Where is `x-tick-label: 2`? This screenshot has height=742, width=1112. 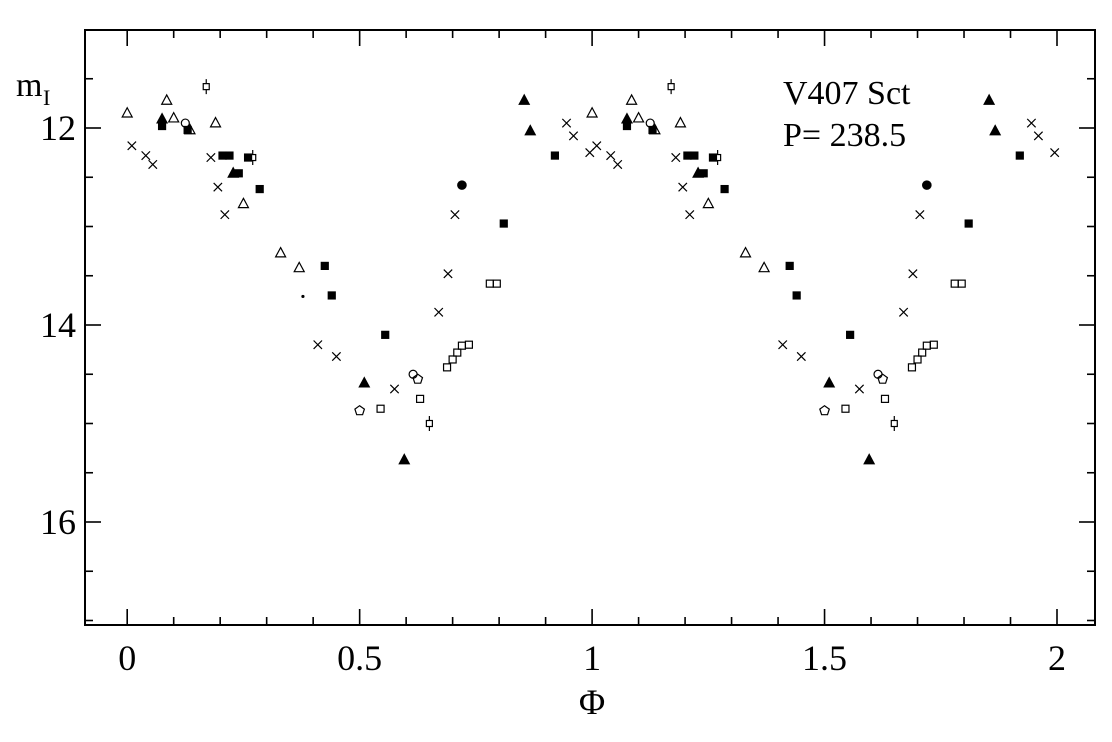
x-tick-label: 2 is located at coordinates (1057, 658).